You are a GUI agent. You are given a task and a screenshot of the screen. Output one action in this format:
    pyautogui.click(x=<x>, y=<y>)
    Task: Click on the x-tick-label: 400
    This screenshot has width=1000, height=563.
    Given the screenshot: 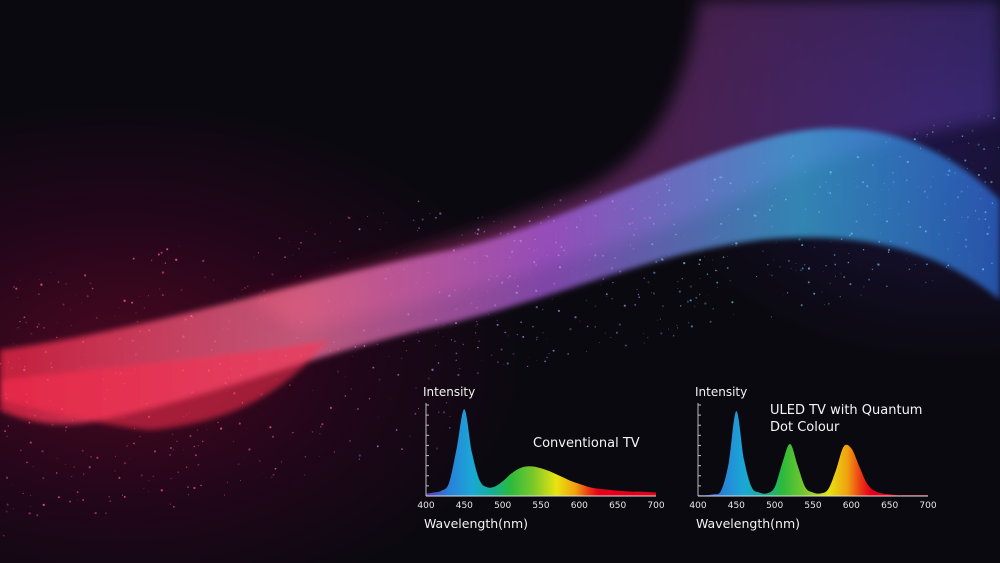 What is the action you would take?
    pyautogui.click(x=425, y=506)
    